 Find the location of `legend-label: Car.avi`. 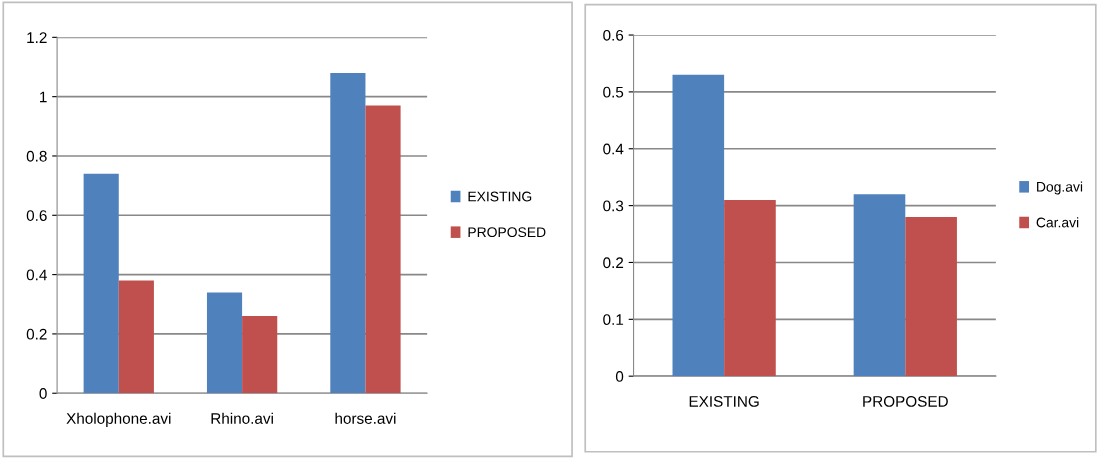

legend-label: Car.avi is located at coordinates (1057, 222).